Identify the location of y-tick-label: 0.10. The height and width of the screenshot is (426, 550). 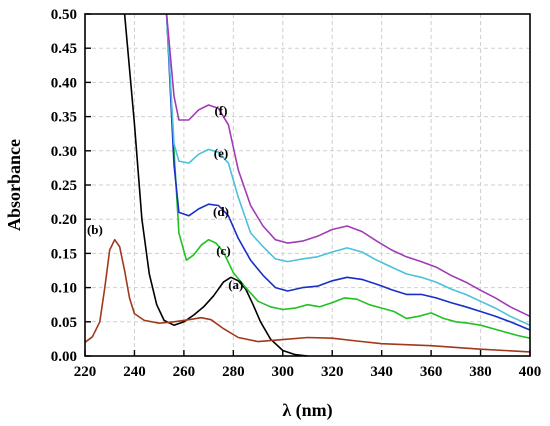
(64, 289).